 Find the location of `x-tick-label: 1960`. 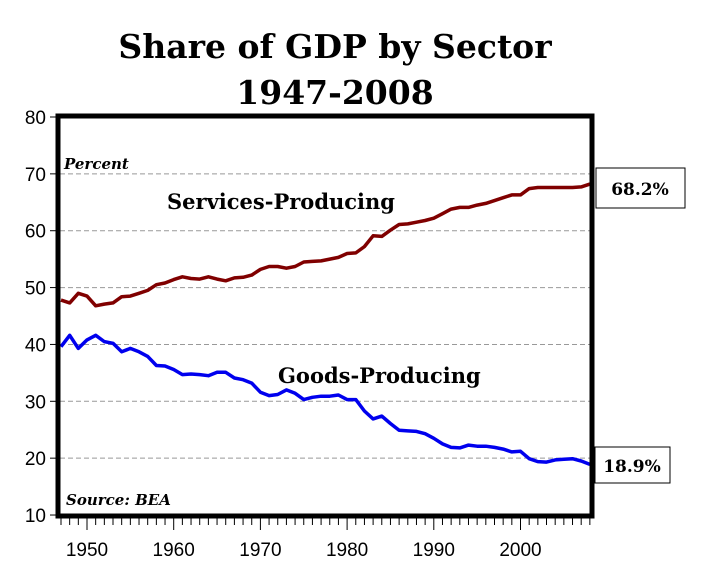

x-tick-label: 1960 is located at coordinates (174, 550).